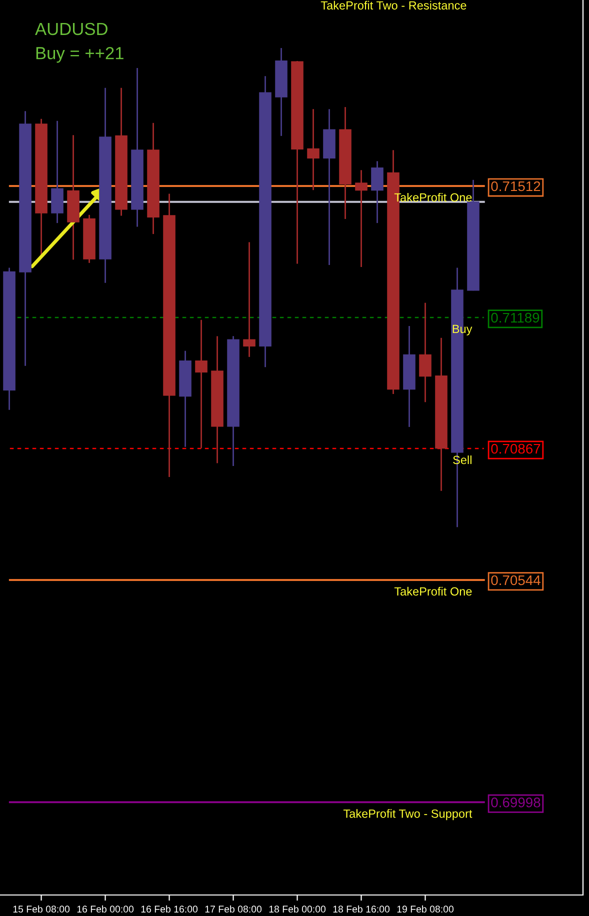 This screenshot has width=589, height=916. What do you see at coordinates (169, 909) in the screenshot?
I see `x-tick-label: 16 Feb 16:00` at bounding box center [169, 909].